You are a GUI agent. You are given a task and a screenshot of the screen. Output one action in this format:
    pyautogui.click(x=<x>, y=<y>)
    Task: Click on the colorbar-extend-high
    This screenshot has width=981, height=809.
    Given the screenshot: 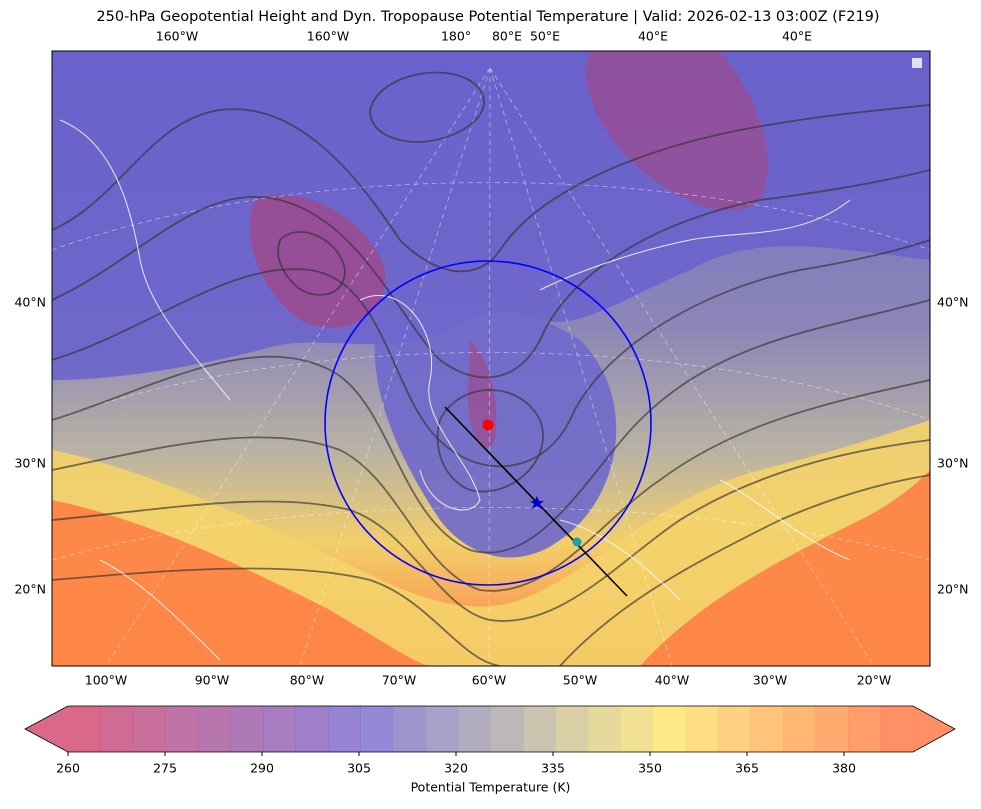 What is the action you would take?
    pyautogui.click(x=934, y=729)
    